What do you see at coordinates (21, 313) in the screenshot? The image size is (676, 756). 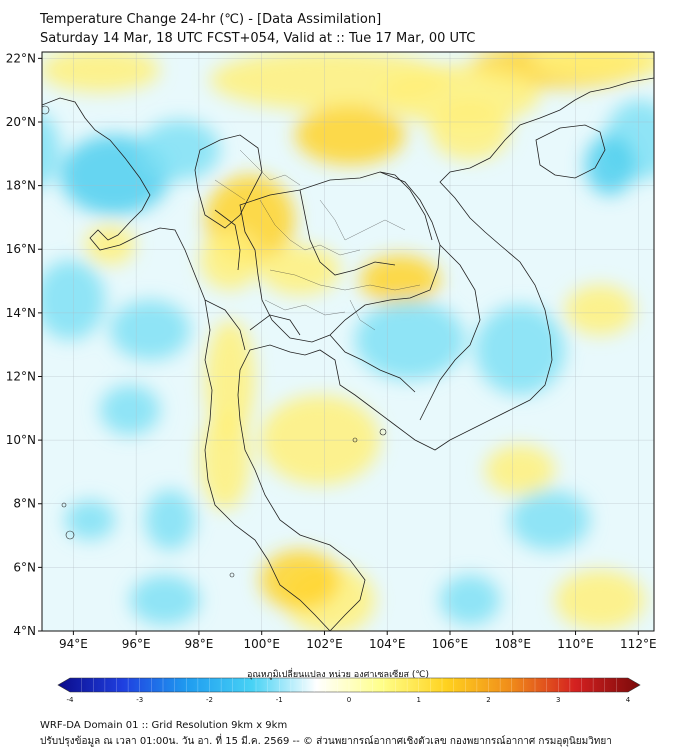 I see `lat-tick-label: 14°N` at bounding box center [21, 313].